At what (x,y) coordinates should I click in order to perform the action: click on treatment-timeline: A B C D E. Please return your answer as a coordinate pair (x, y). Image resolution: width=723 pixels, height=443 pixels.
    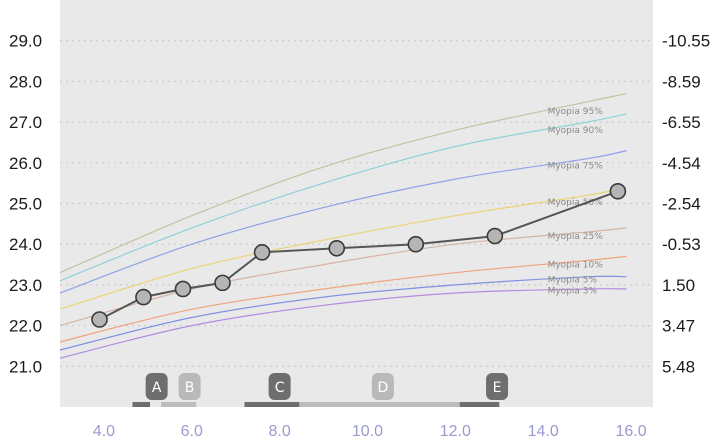
    Looking at the image, I should click on (320, 390).